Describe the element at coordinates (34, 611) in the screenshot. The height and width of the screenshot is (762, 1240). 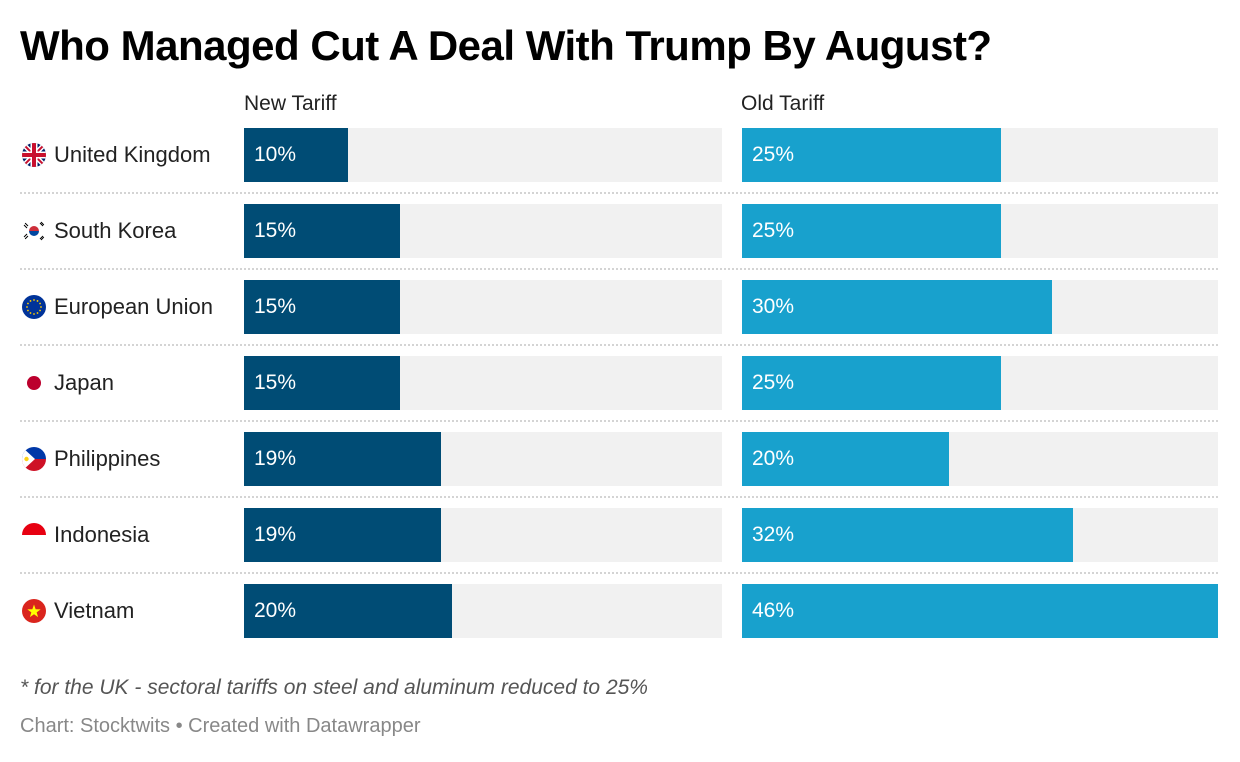
I see `vietnam-flag-icon` at that location.